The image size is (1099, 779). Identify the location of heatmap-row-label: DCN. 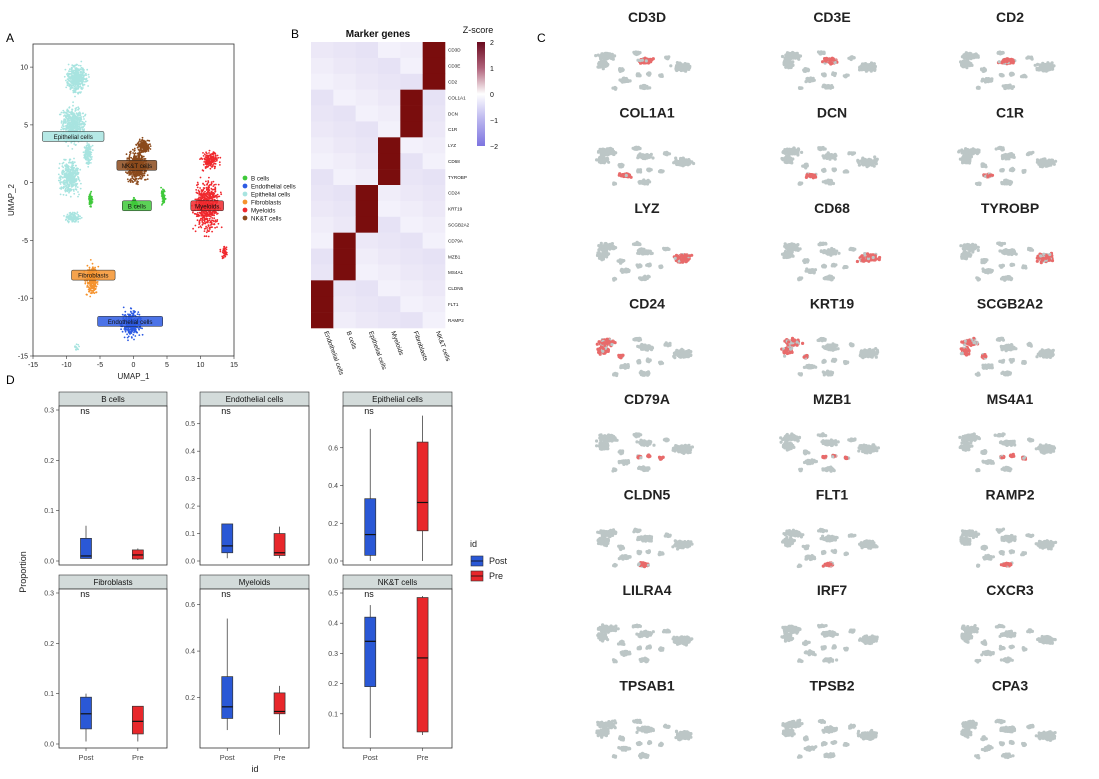
(453, 113).